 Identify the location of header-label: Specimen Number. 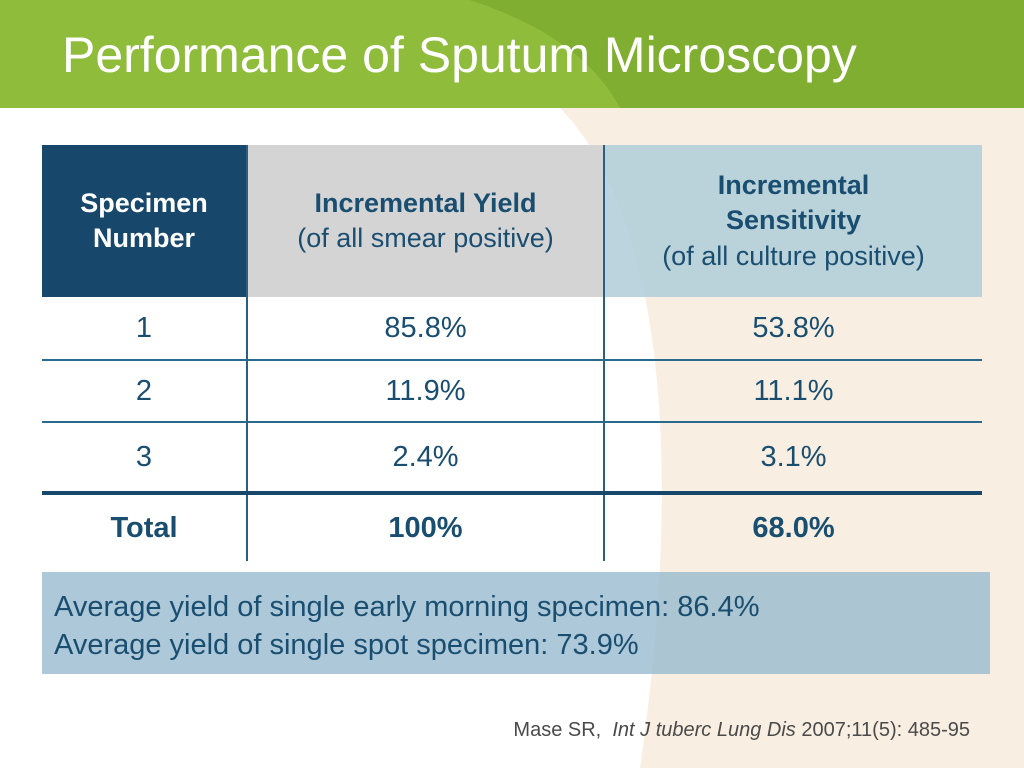
(144, 220).